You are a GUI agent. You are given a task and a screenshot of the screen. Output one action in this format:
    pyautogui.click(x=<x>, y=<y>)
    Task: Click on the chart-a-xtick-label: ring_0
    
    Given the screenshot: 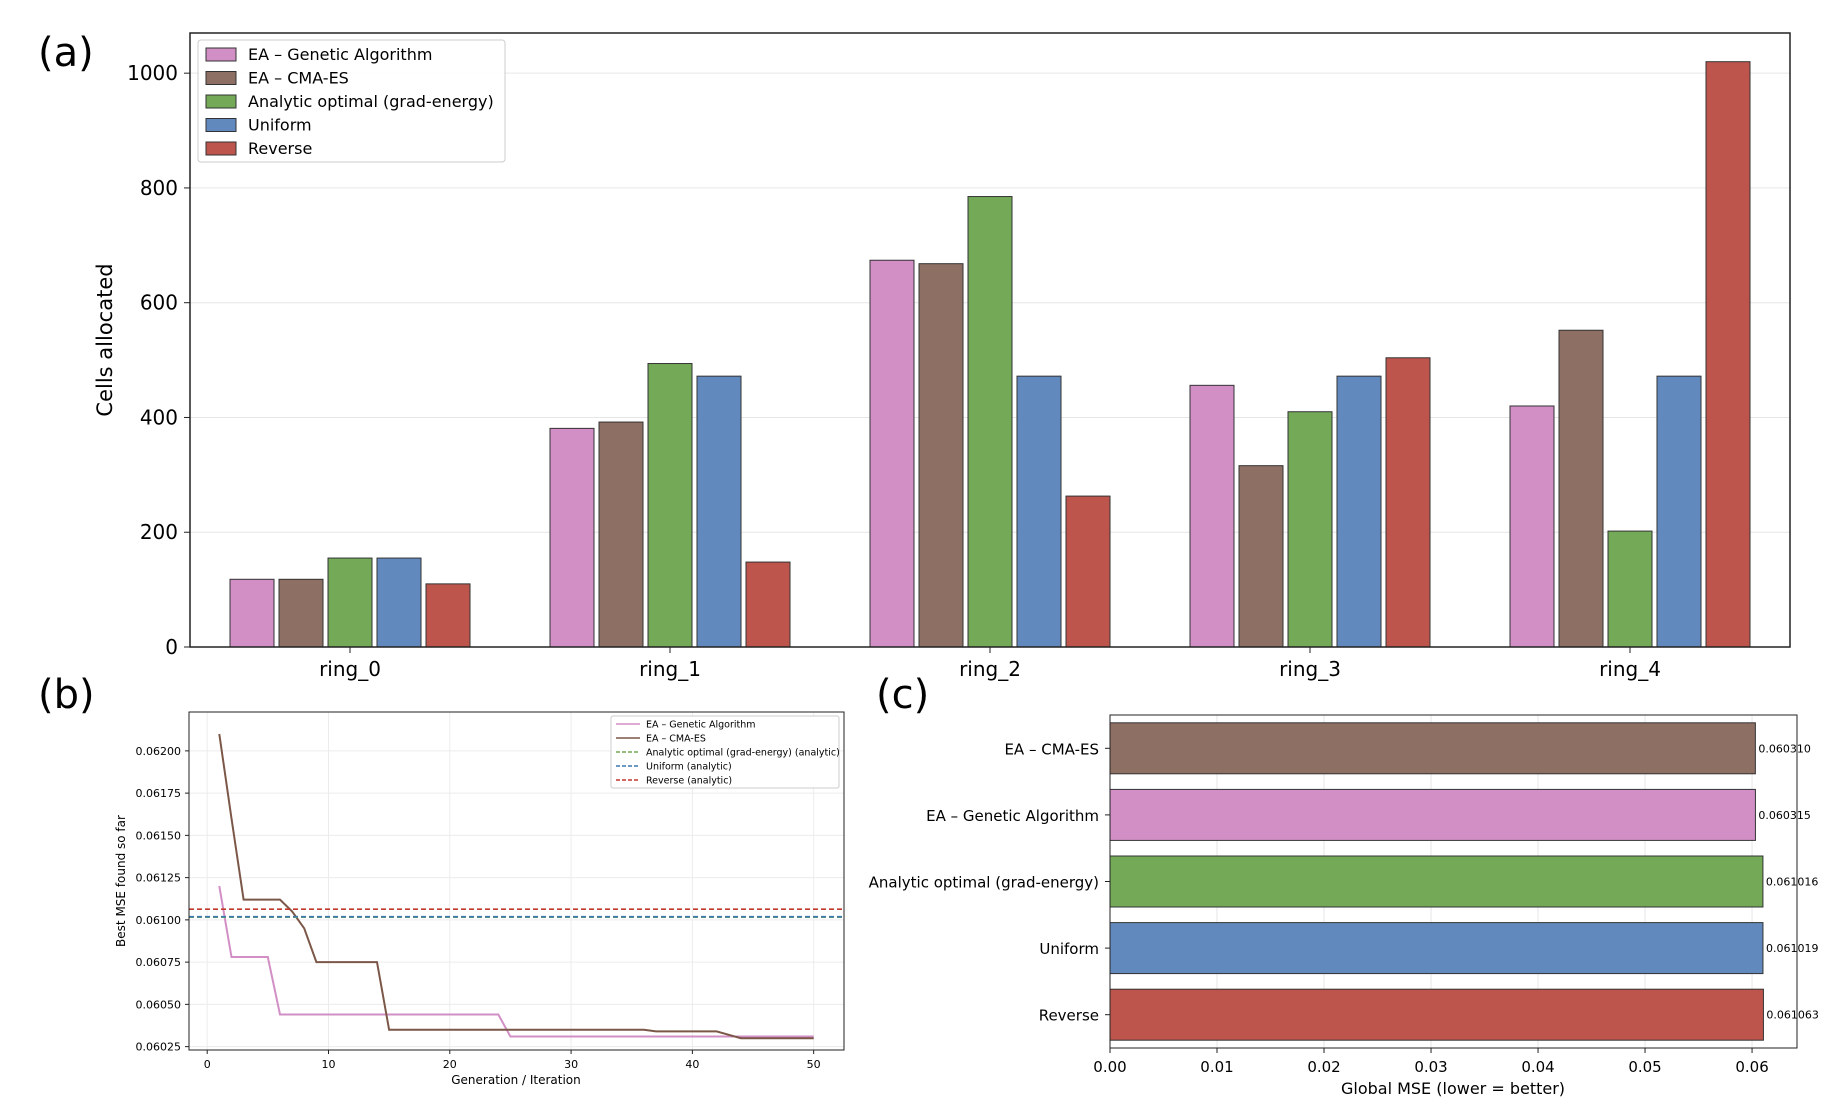 What is the action you would take?
    pyautogui.click(x=350, y=669)
    